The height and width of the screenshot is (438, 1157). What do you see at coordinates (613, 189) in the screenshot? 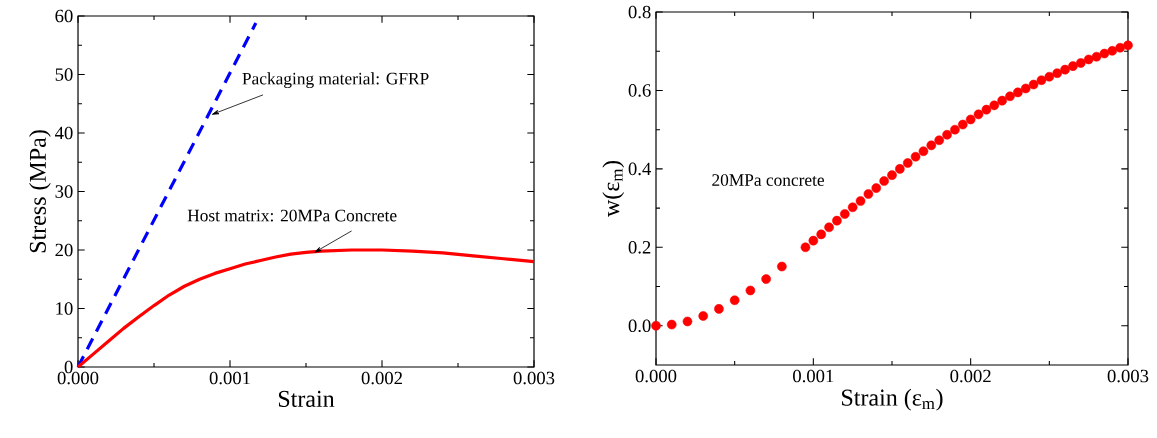
I see `y-axis-title: w(ε$_{m}$)` at bounding box center [613, 189].